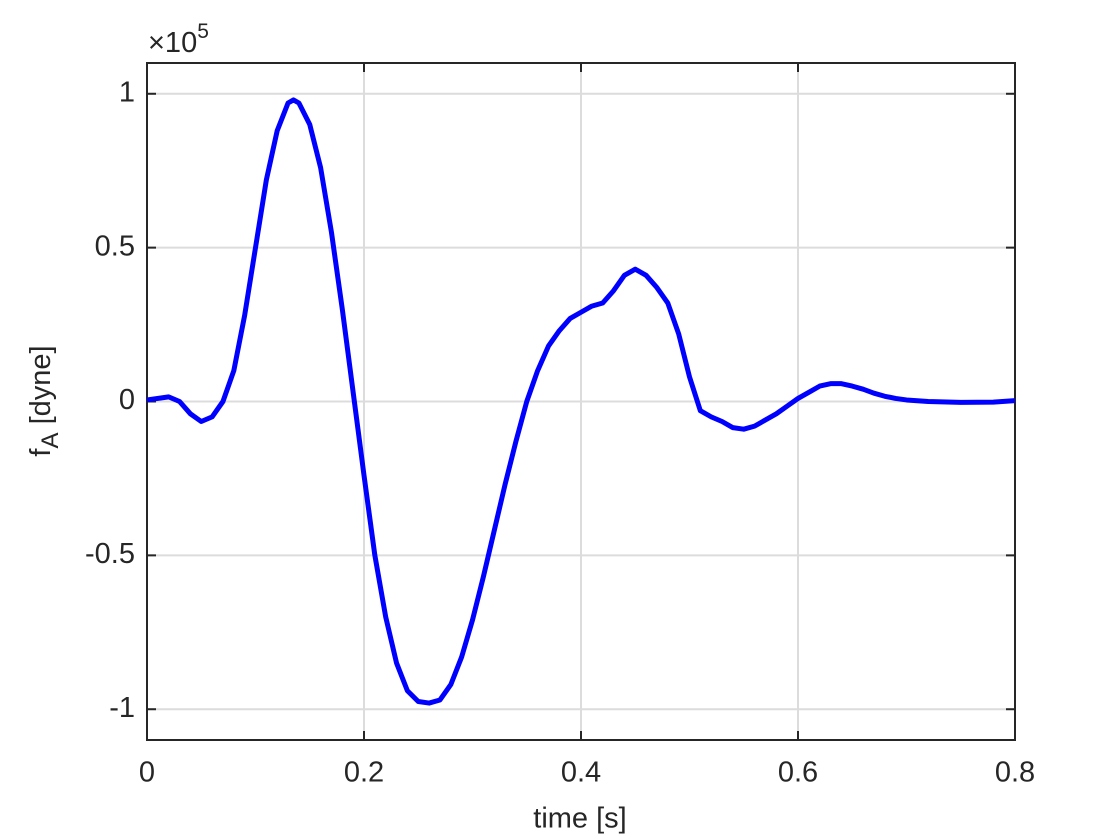 The width and height of the screenshot is (1120, 840). What do you see at coordinates (147, 773) in the screenshot?
I see `x-tick-label: 0` at bounding box center [147, 773].